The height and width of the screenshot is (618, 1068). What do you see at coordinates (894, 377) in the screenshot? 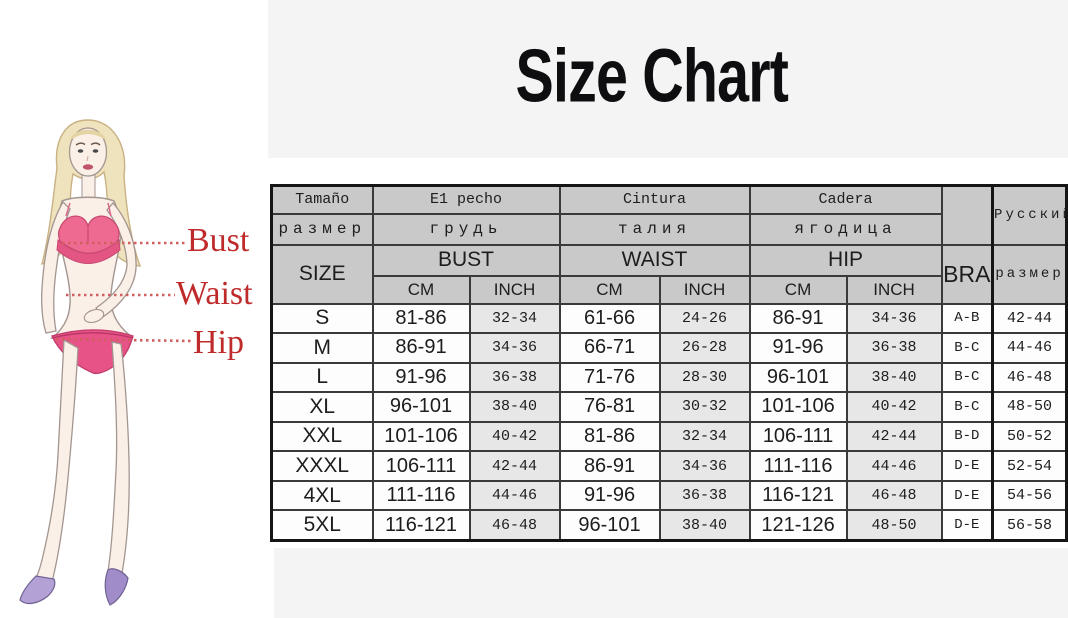
I see `cell-hip-inch: 38-40` at bounding box center [894, 377].